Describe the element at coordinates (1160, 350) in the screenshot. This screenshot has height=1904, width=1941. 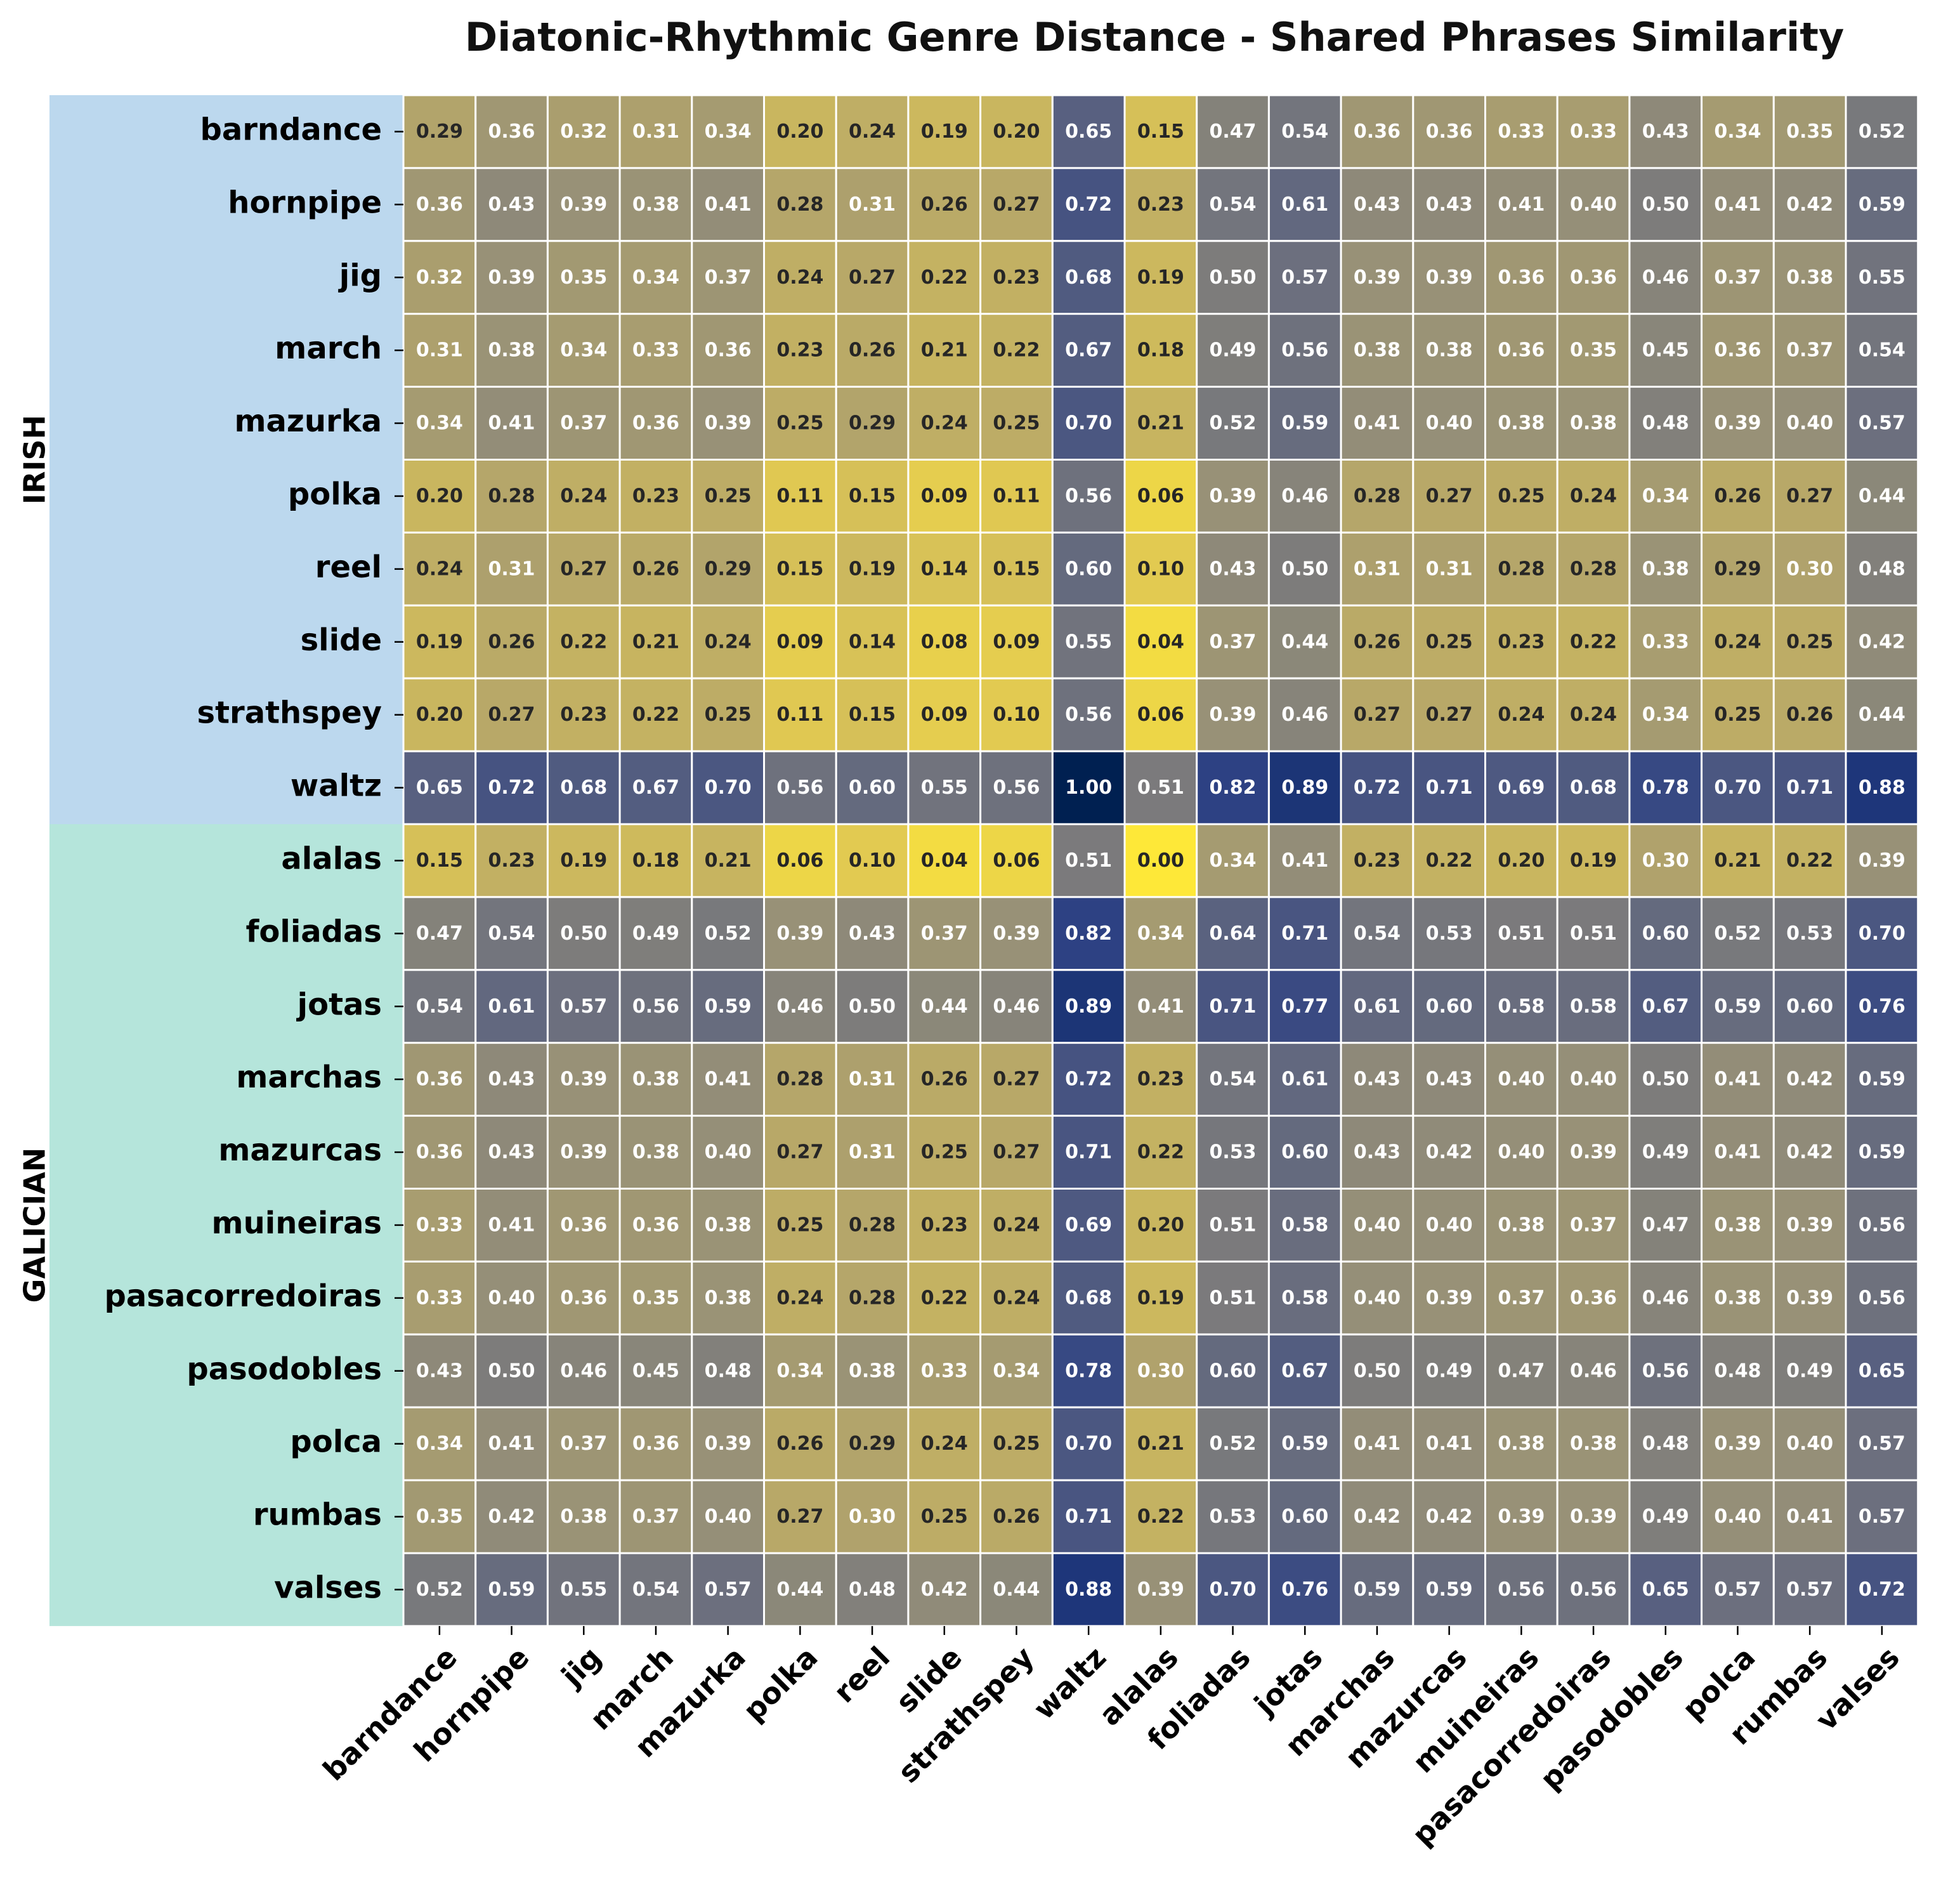
I see `cell-value-label: 0.18` at that location.